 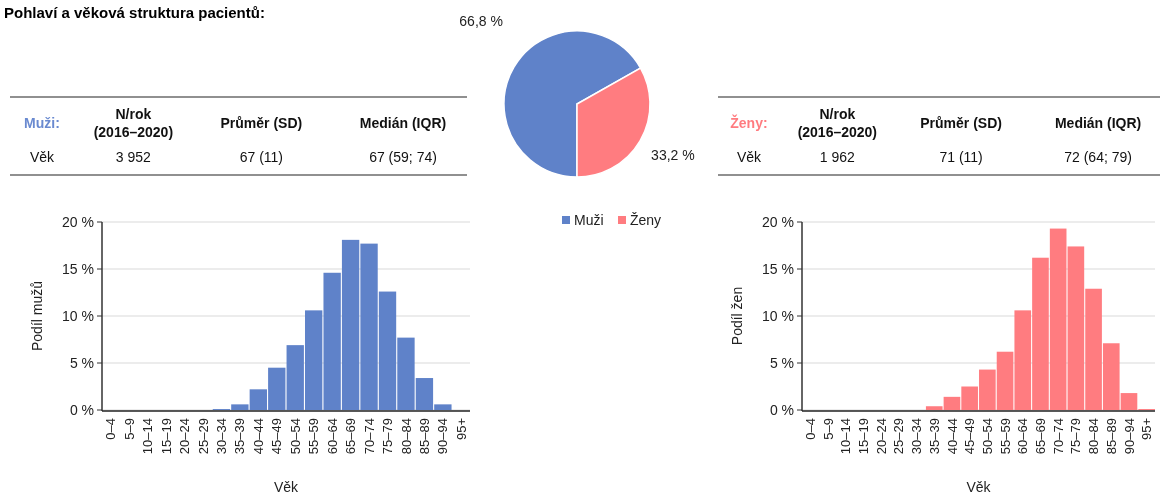 I want to click on text: Pohlaví a věková struktura pacientů:, so click(x=134, y=12).